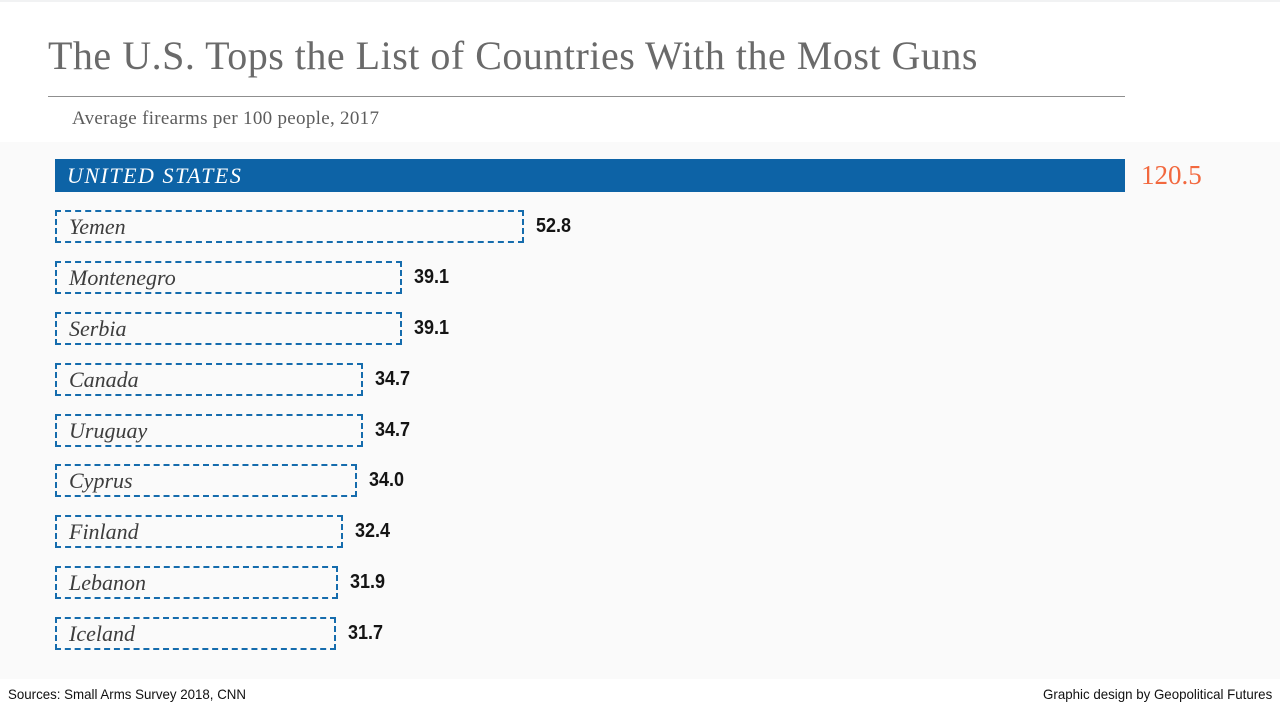  Describe the element at coordinates (155, 175) in the screenshot. I see `bar-label-united-states: UNITED STATES` at that location.